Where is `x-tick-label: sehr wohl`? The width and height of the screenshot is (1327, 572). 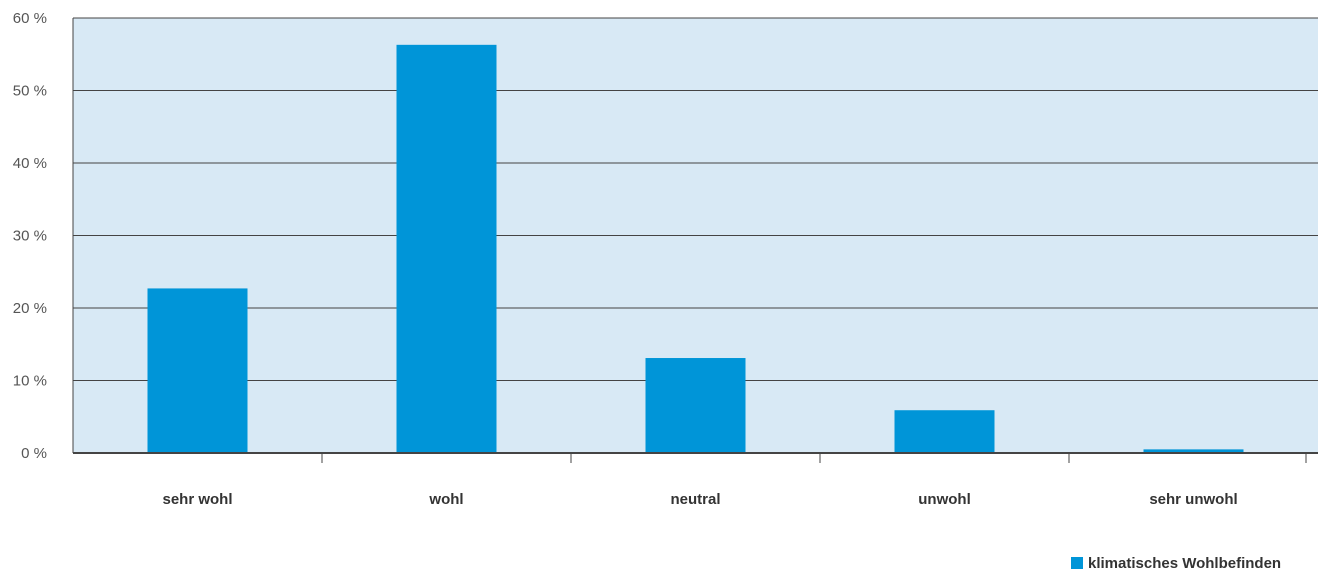 x-tick-label: sehr wohl is located at coordinates (197, 499).